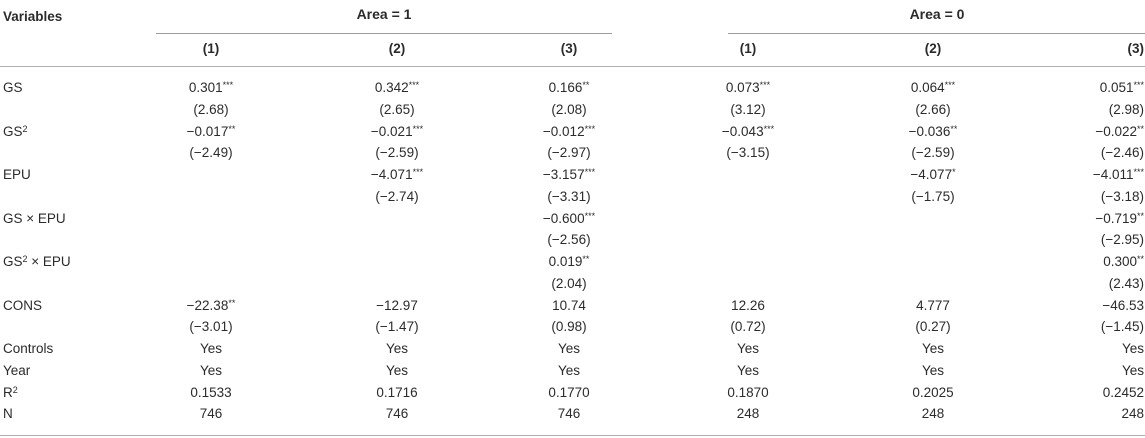  What do you see at coordinates (391, 87) in the screenshot?
I see `cell-value: 0.342` at bounding box center [391, 87].